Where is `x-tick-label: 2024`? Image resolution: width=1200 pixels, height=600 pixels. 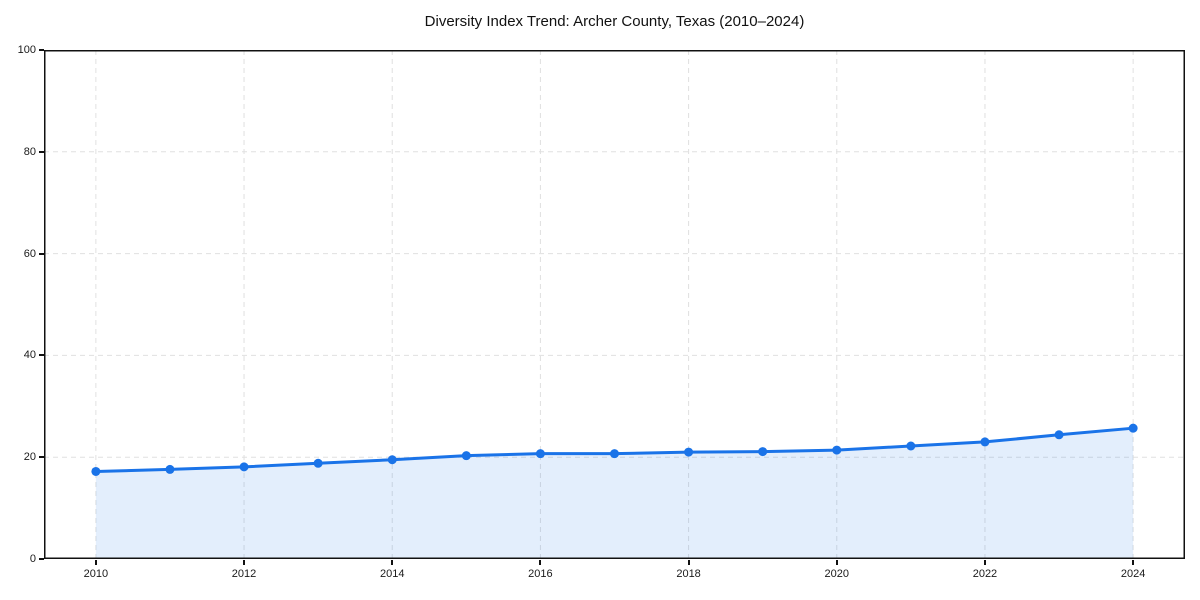
x-tick-label: 2024 is located at coordinates (1133, 574).